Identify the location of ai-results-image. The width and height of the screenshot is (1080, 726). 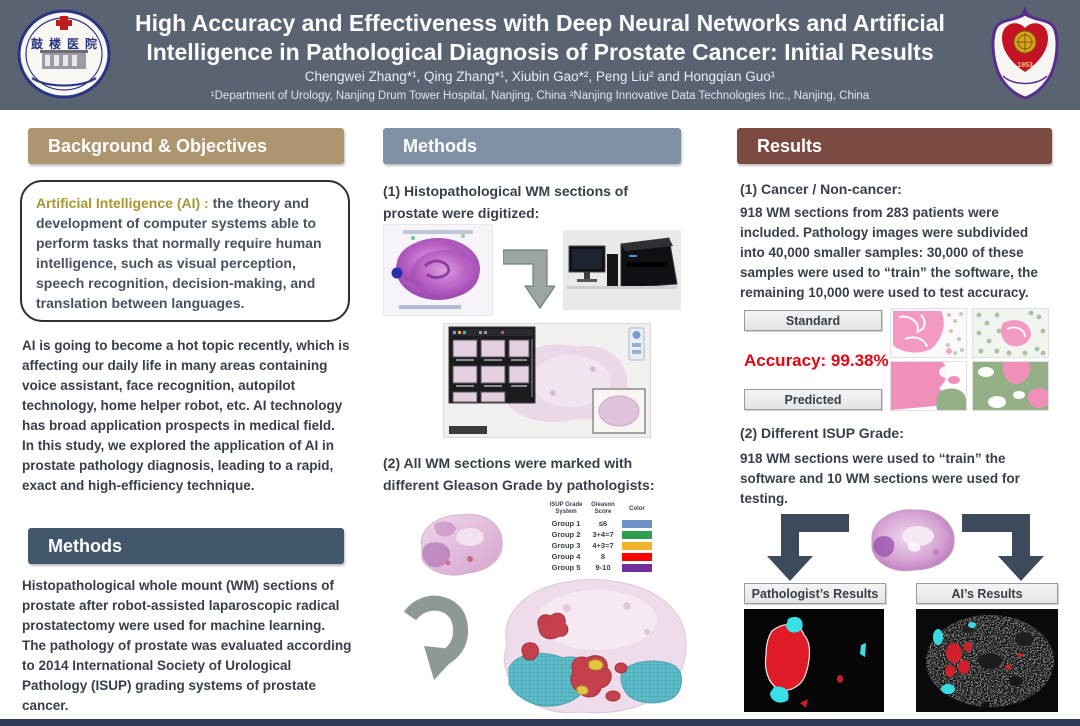
(987, 660).